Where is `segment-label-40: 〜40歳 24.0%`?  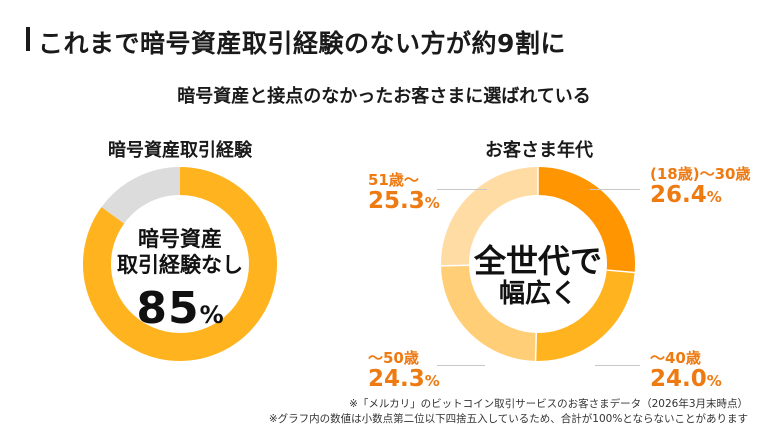 segment-label-40: 〜40歳 24.0% is located at coordinates (686, 371).